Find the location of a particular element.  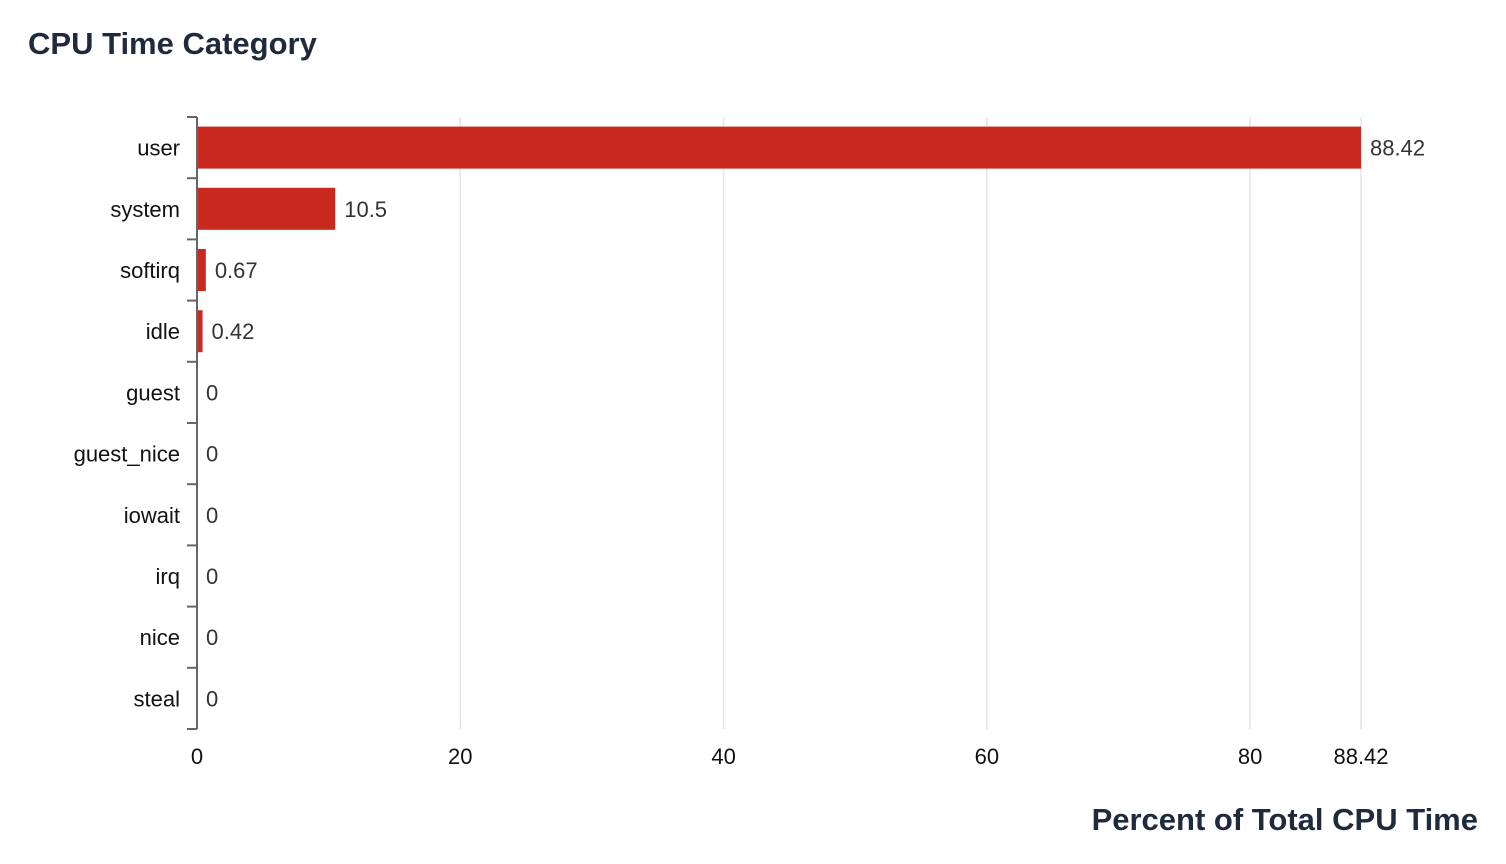

bar-user is located at coordinates (779, 147).